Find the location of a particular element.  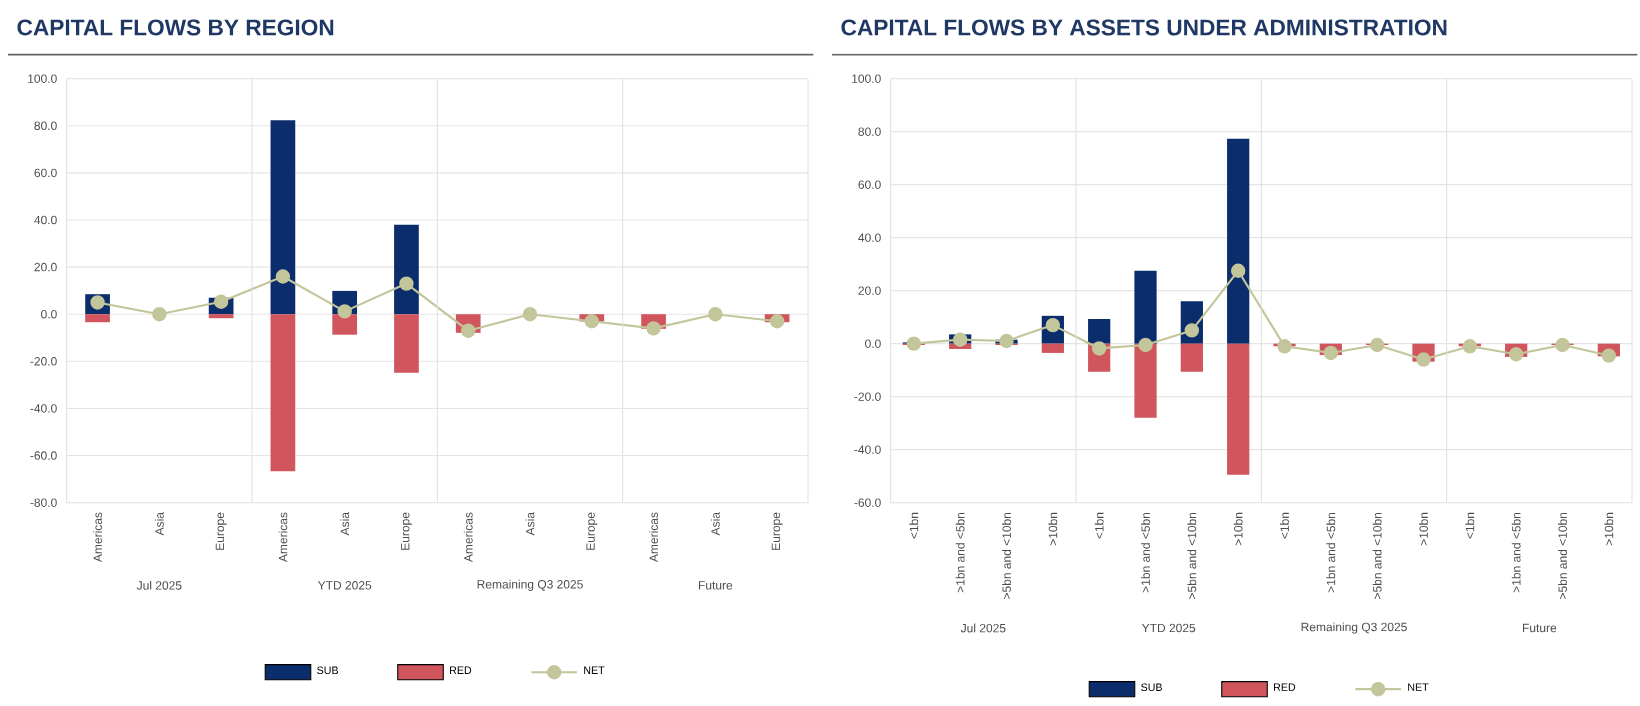

chart-title: CAPITAL FLOWS BY ASSETS UNDER ADMINISTRATION is located at coordinates (1144, 27).